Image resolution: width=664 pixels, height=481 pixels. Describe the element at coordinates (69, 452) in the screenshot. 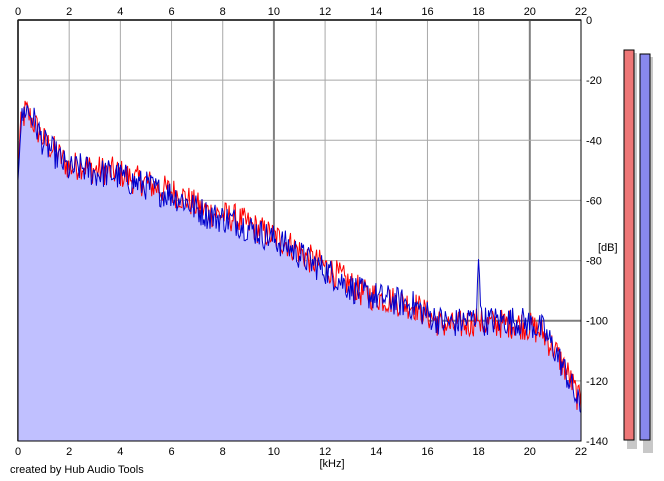

I see `x-tick-label-bottom: 2` at that location.